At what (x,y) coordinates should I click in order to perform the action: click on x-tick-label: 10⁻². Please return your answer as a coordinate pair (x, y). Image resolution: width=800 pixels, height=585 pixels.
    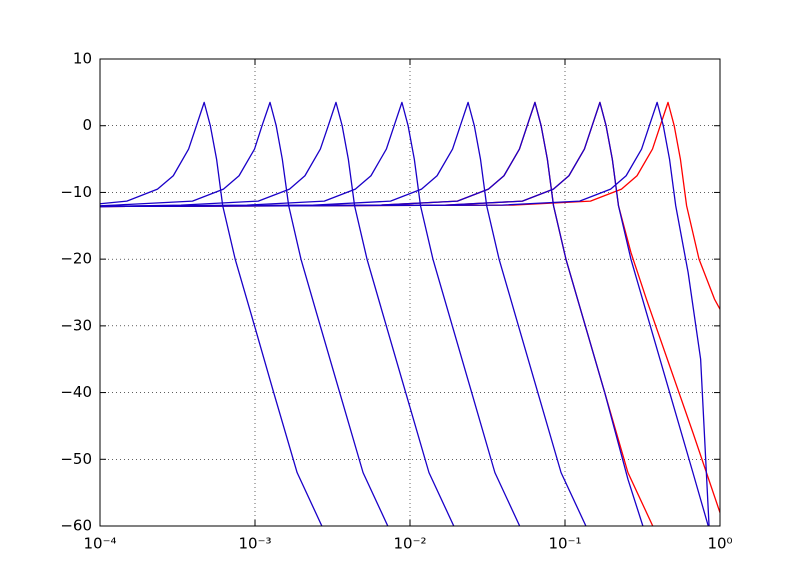
    Looking at the image, I should click on (409, 544).